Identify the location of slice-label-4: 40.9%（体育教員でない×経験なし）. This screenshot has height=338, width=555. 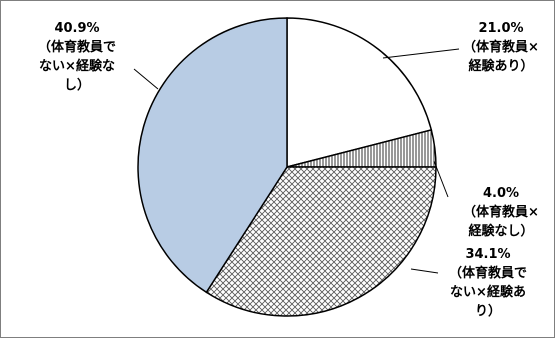
(77, 57).